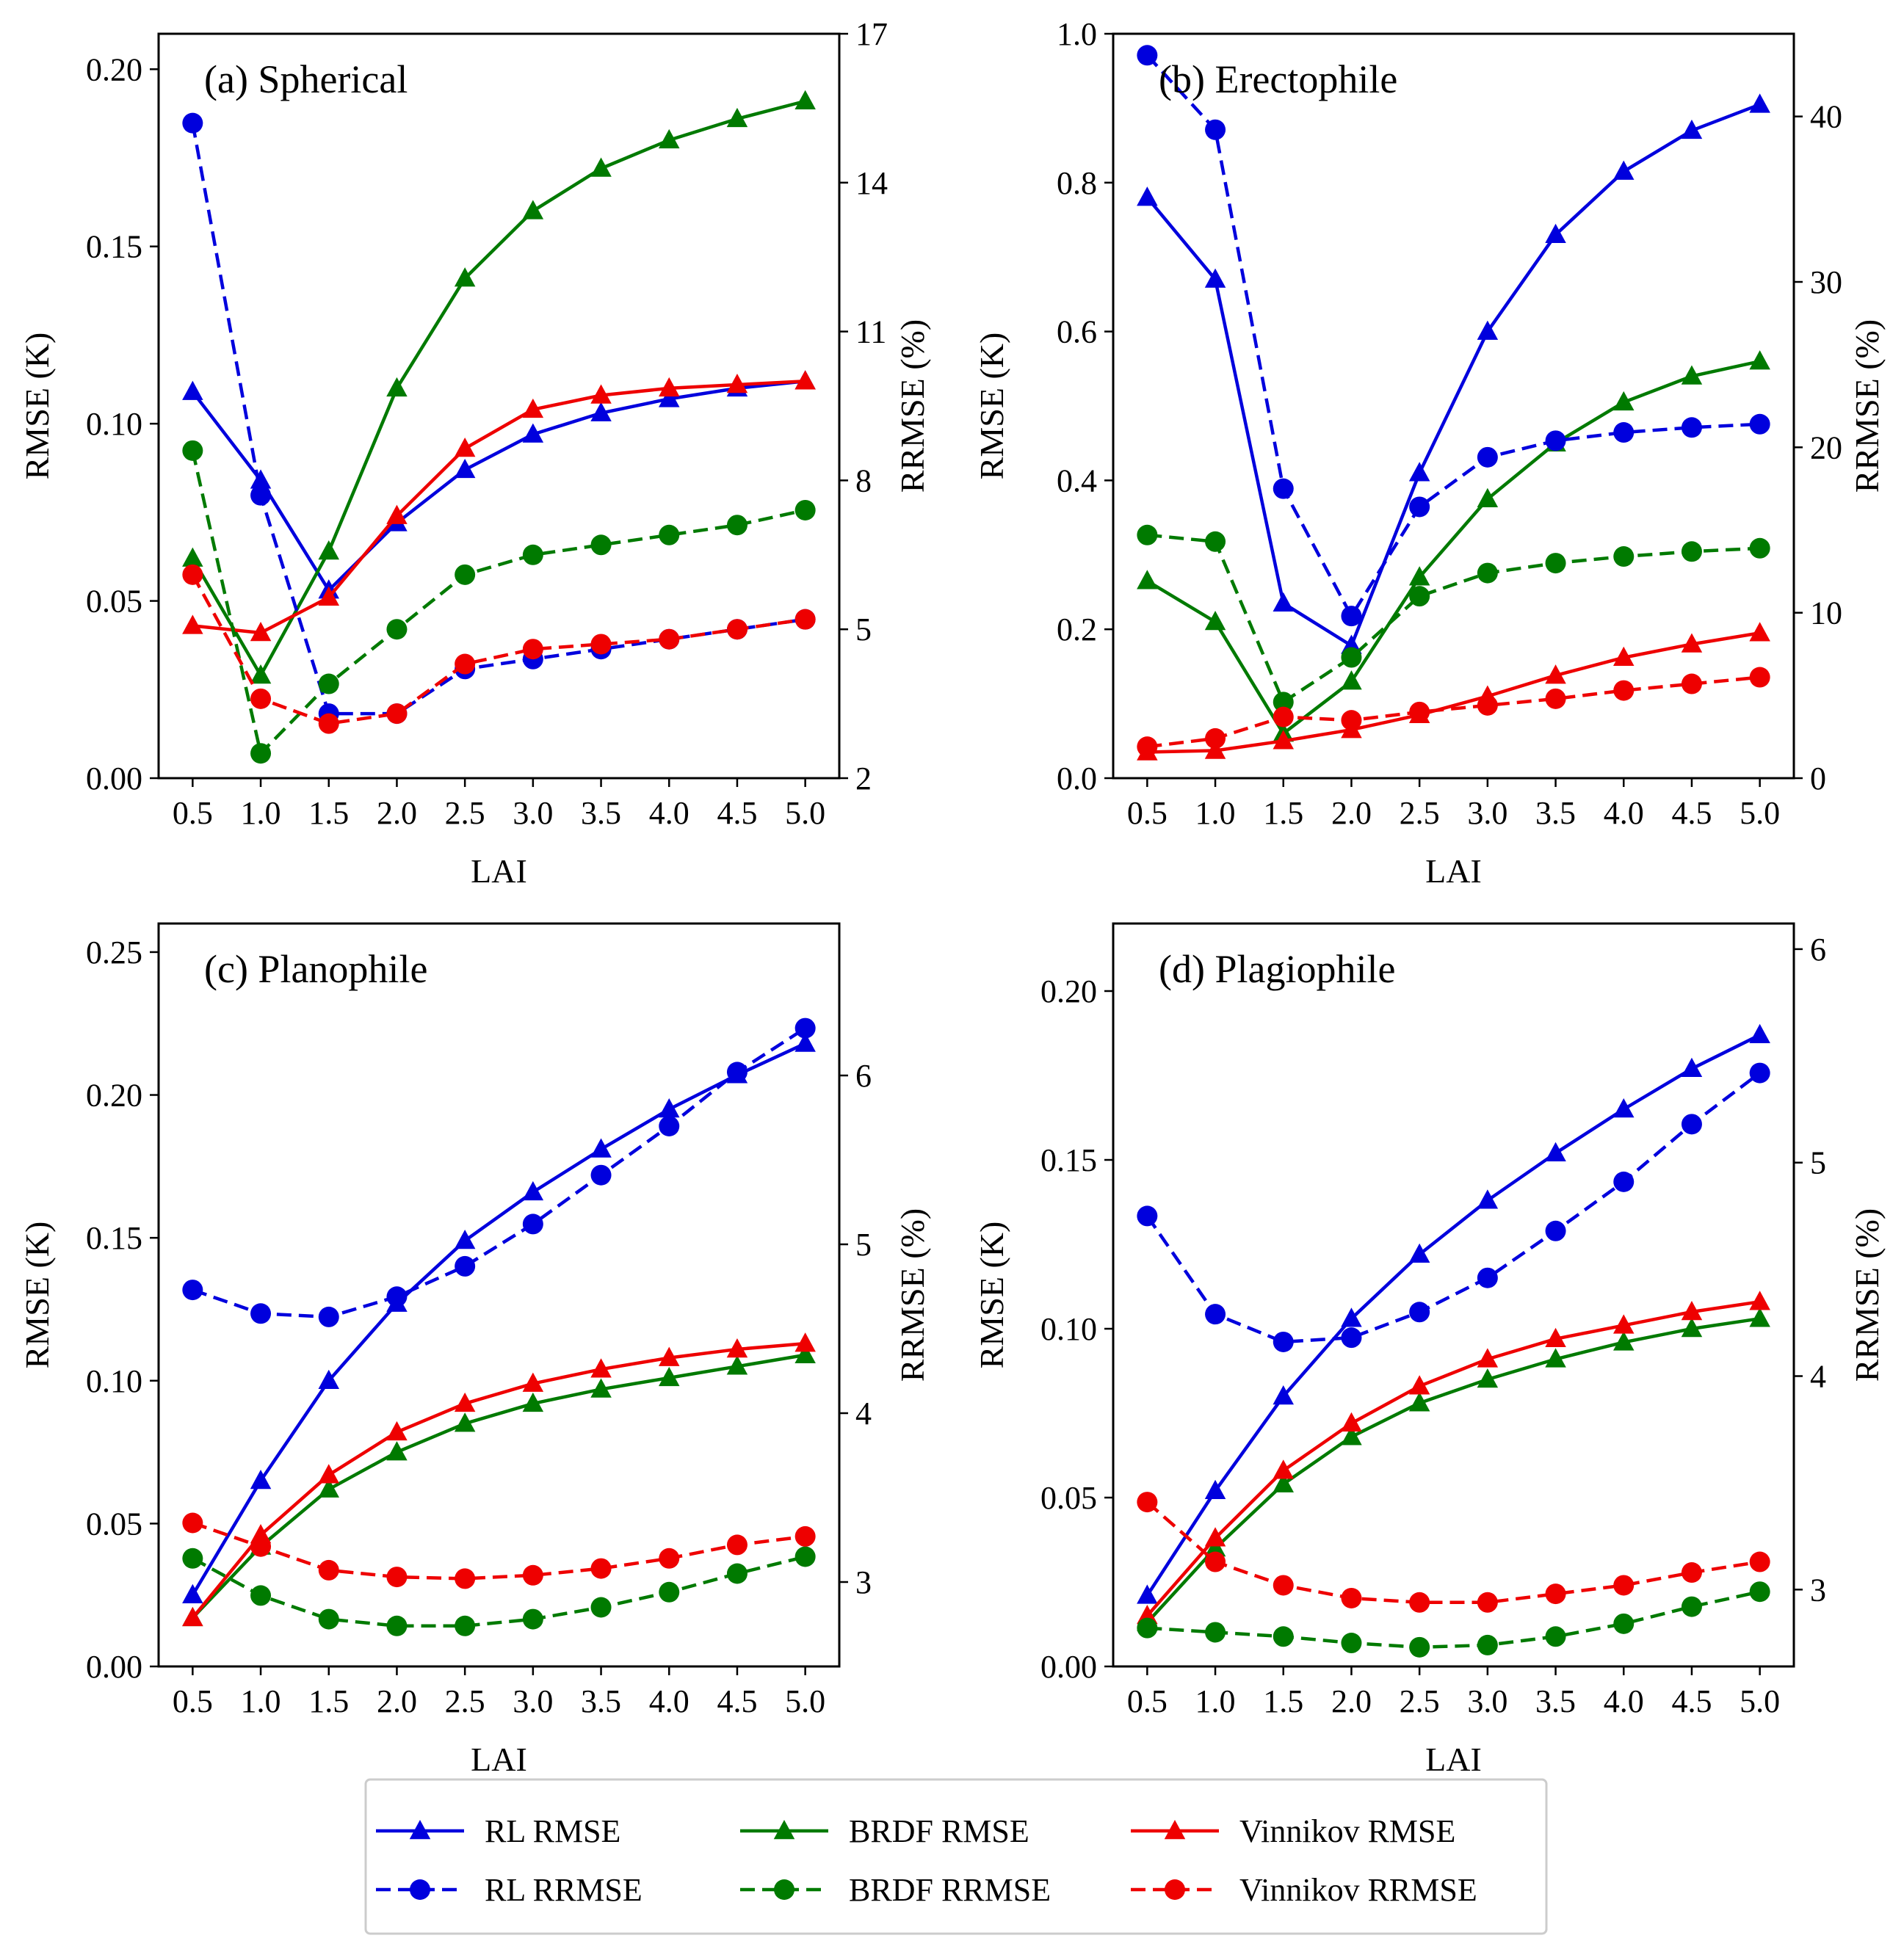  Describe the element at coordinates (871, 183) in the screenshot. I see `y-right-tick-label: 14` at that location.